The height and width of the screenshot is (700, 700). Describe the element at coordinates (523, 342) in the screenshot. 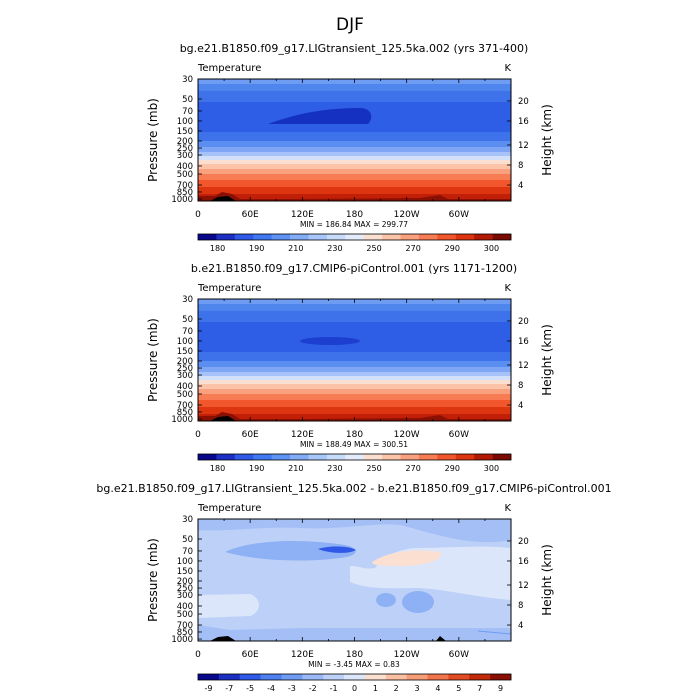

I see `panel-2-height-tick-label: 16` at that location.